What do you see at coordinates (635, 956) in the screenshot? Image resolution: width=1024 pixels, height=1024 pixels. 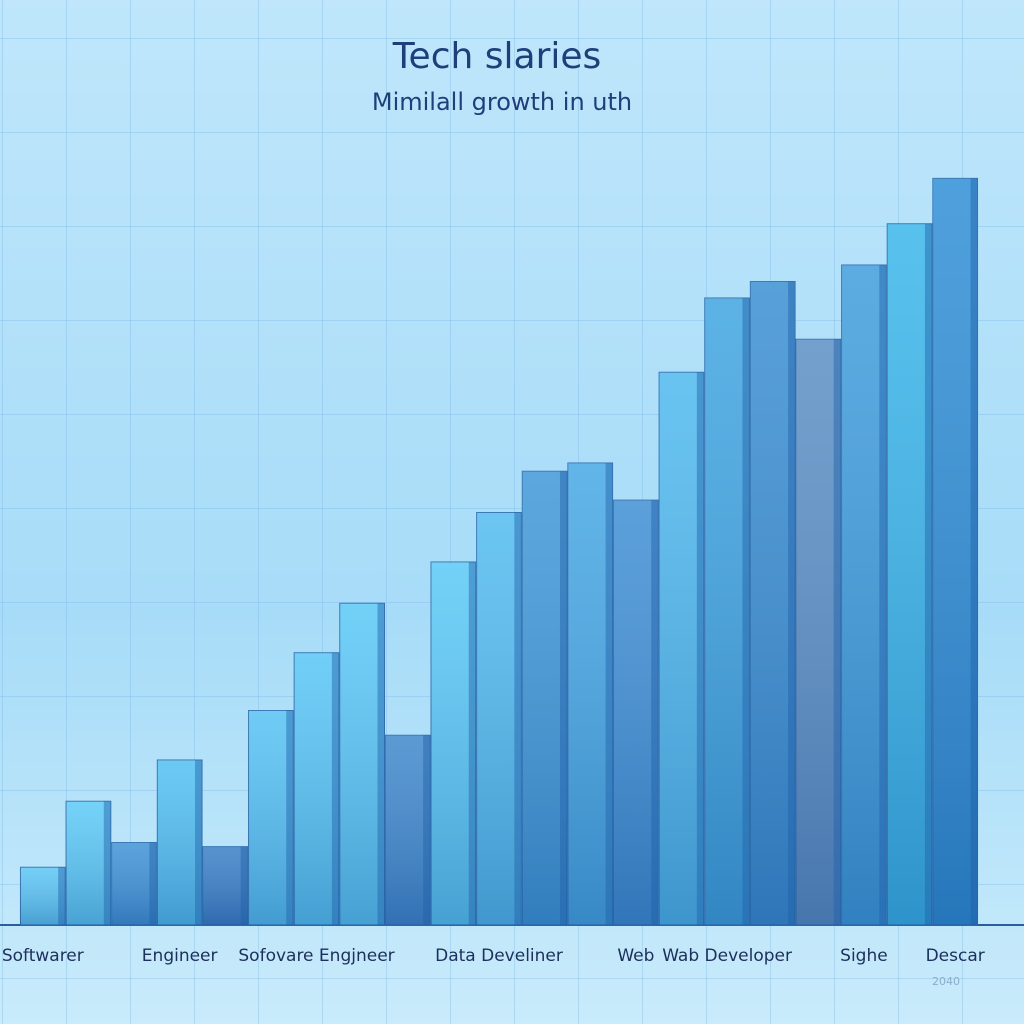 I see `x-tick-label: Web` at bounding box center [635, 956].